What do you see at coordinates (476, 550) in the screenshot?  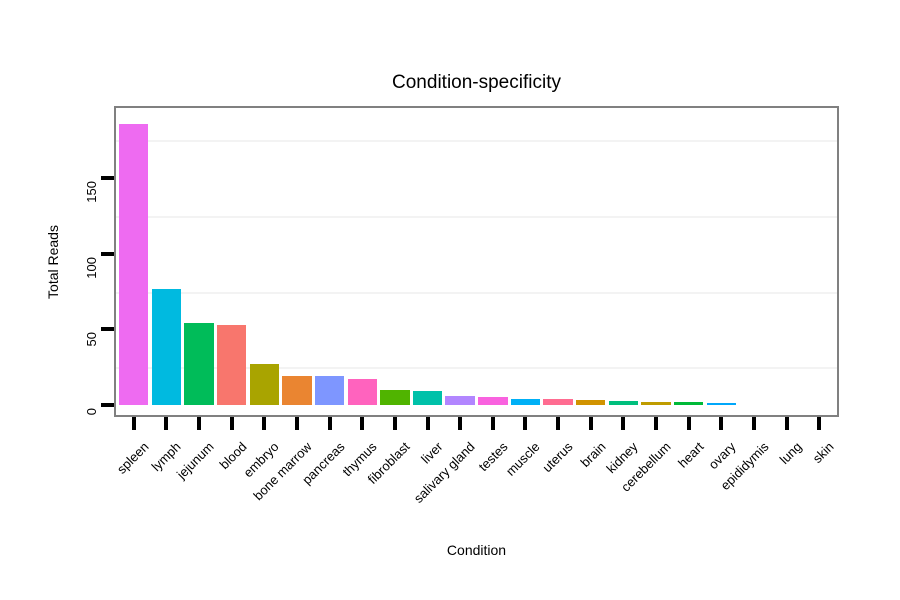 I see `x-axis-title: Condition` at bounding box center [476, 550].